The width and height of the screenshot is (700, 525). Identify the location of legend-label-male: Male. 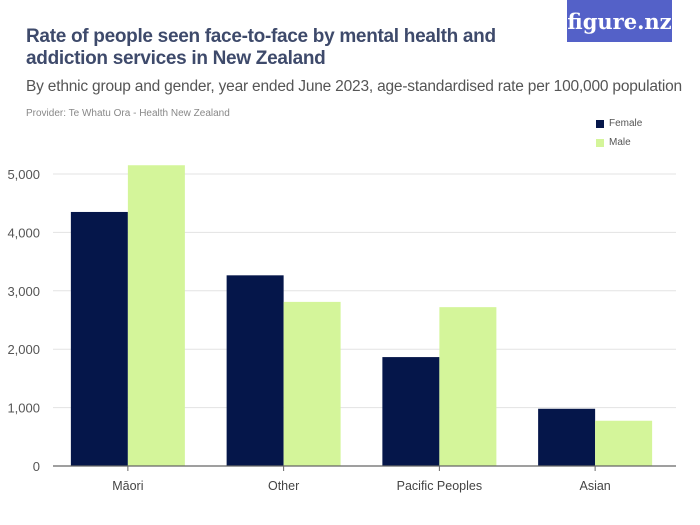
(620, 142).